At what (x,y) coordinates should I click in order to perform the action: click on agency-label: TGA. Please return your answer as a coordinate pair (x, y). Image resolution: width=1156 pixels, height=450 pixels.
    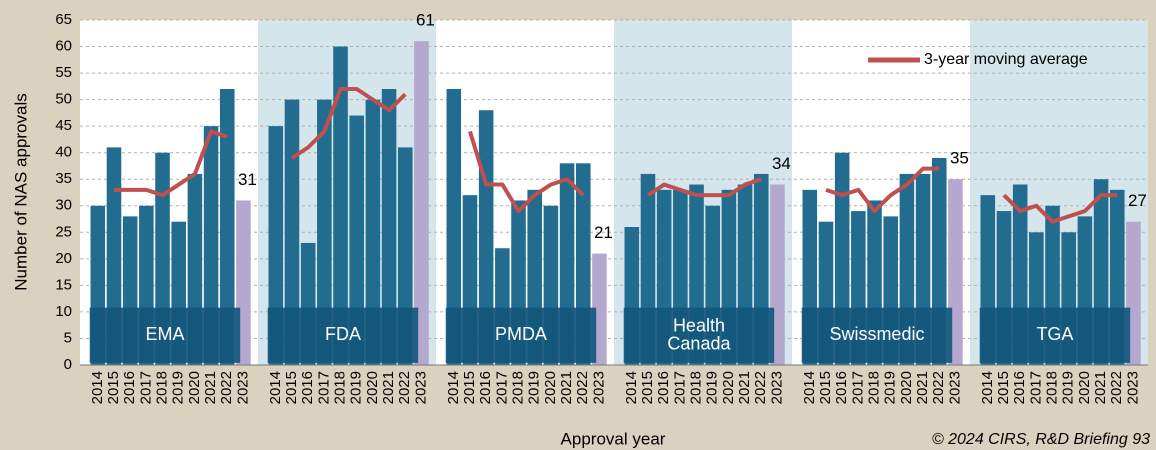
    Looking at the image, I should click on (1054, 334).